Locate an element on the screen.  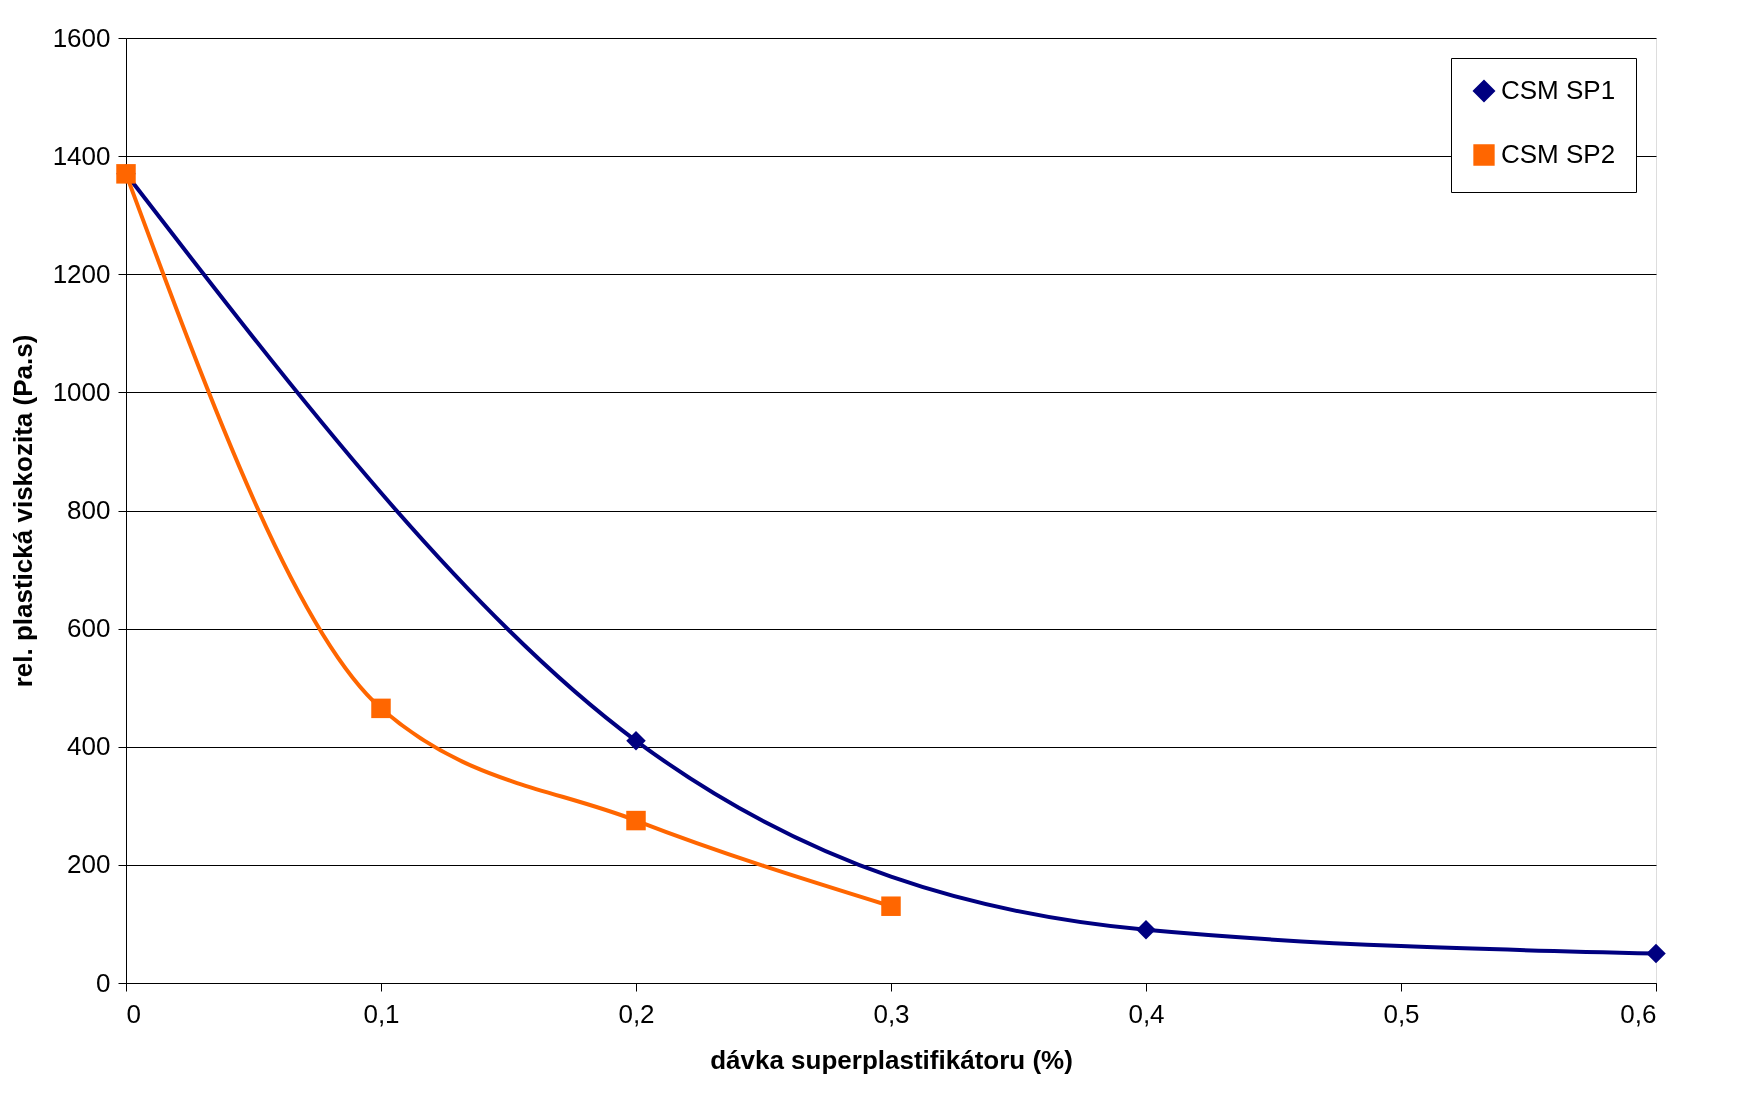
y-tick-label: 0 is located at coordinates (103, 982).